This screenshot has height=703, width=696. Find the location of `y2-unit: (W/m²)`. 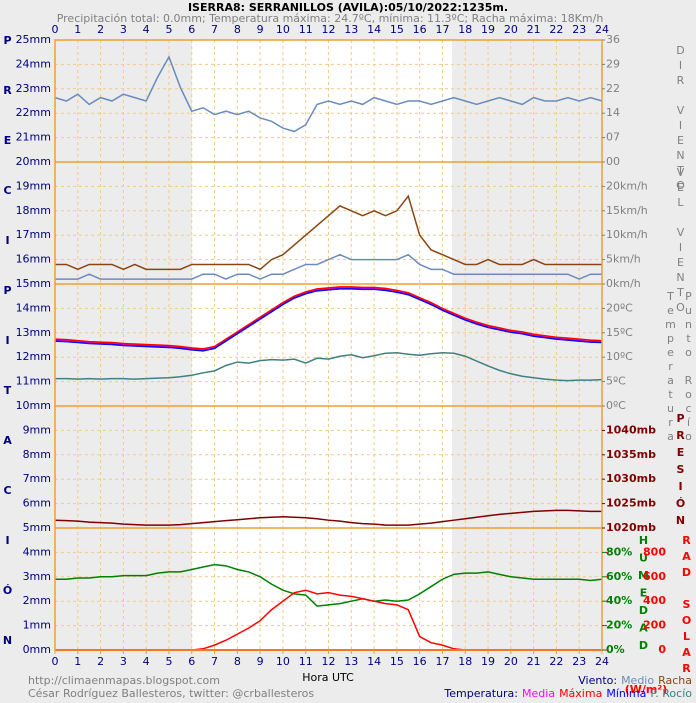

y2-unit: (W/m²) is located at coordinates (646, 689).